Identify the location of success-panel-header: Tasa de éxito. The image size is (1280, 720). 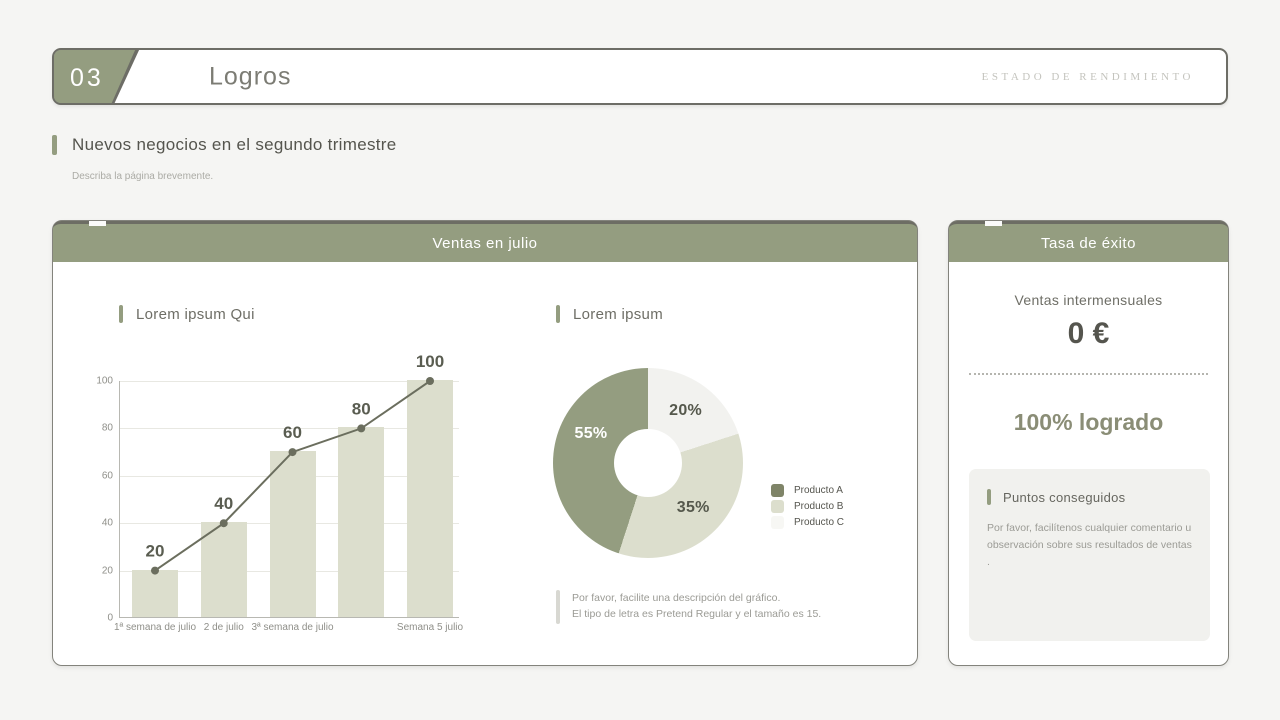
(1088, 241).